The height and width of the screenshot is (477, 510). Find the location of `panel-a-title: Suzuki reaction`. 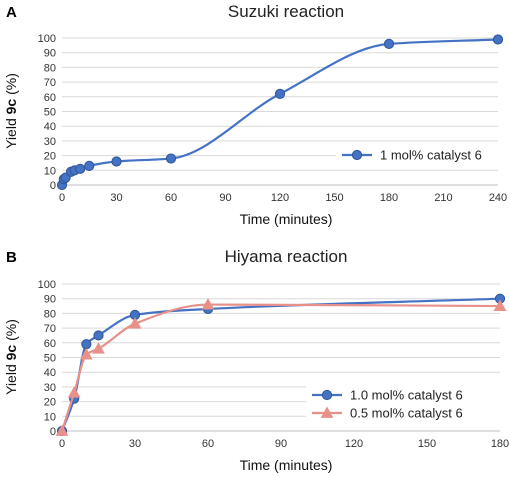

panel-a-title: Suzuki reaction is located at coordinates (286, 11).